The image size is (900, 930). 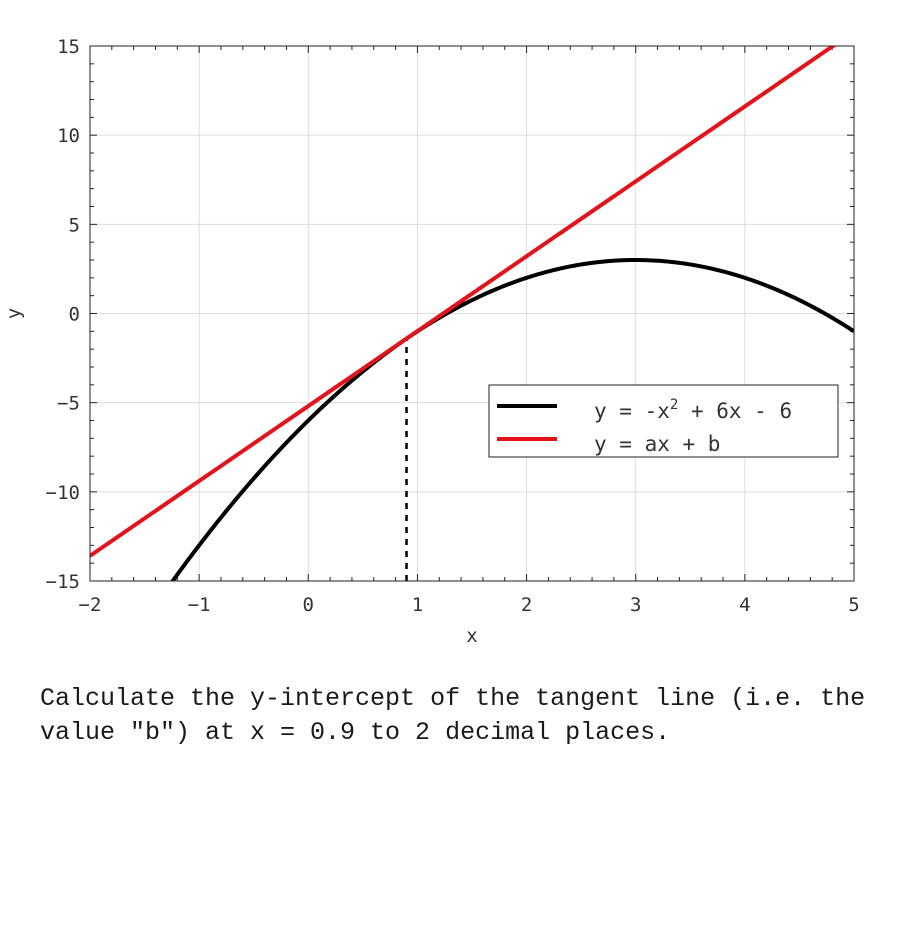 What do you see at coordinates (63, 582) in the screenshot?
I see `y-tick-label: −15` at bounding box center [63, 582].